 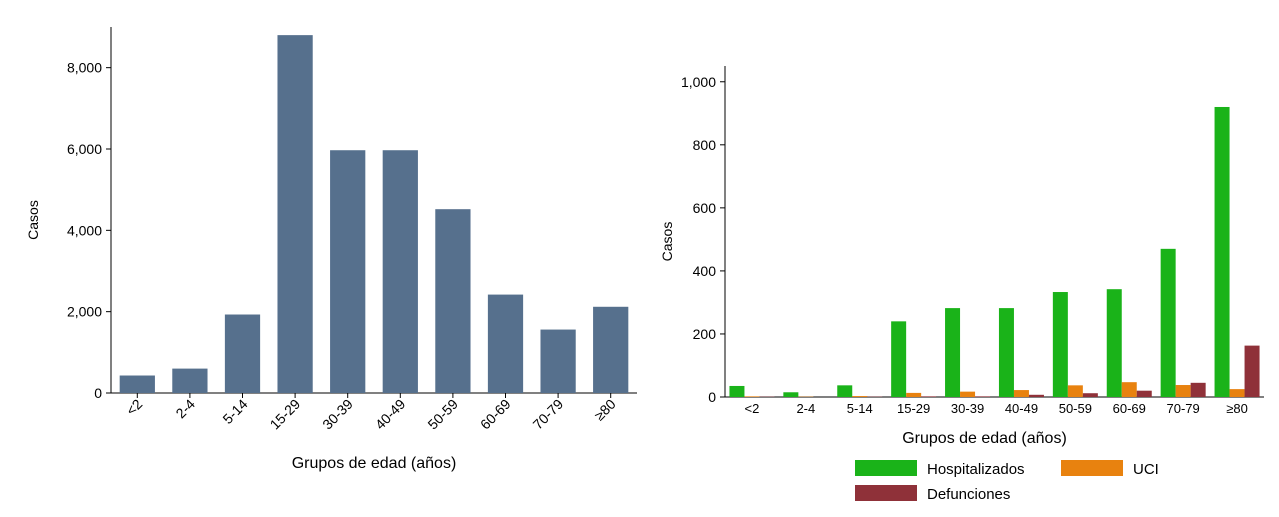 I want to click on legend-label-1: UCI, so click(x=1146, y=469).